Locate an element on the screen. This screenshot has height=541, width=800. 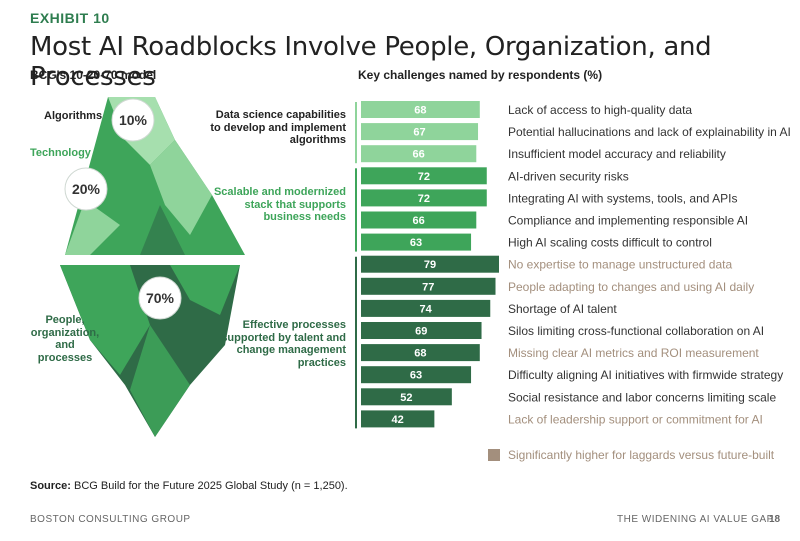
exhibit-label: EXHIBIT 10 is located at coordinates (70, 18).